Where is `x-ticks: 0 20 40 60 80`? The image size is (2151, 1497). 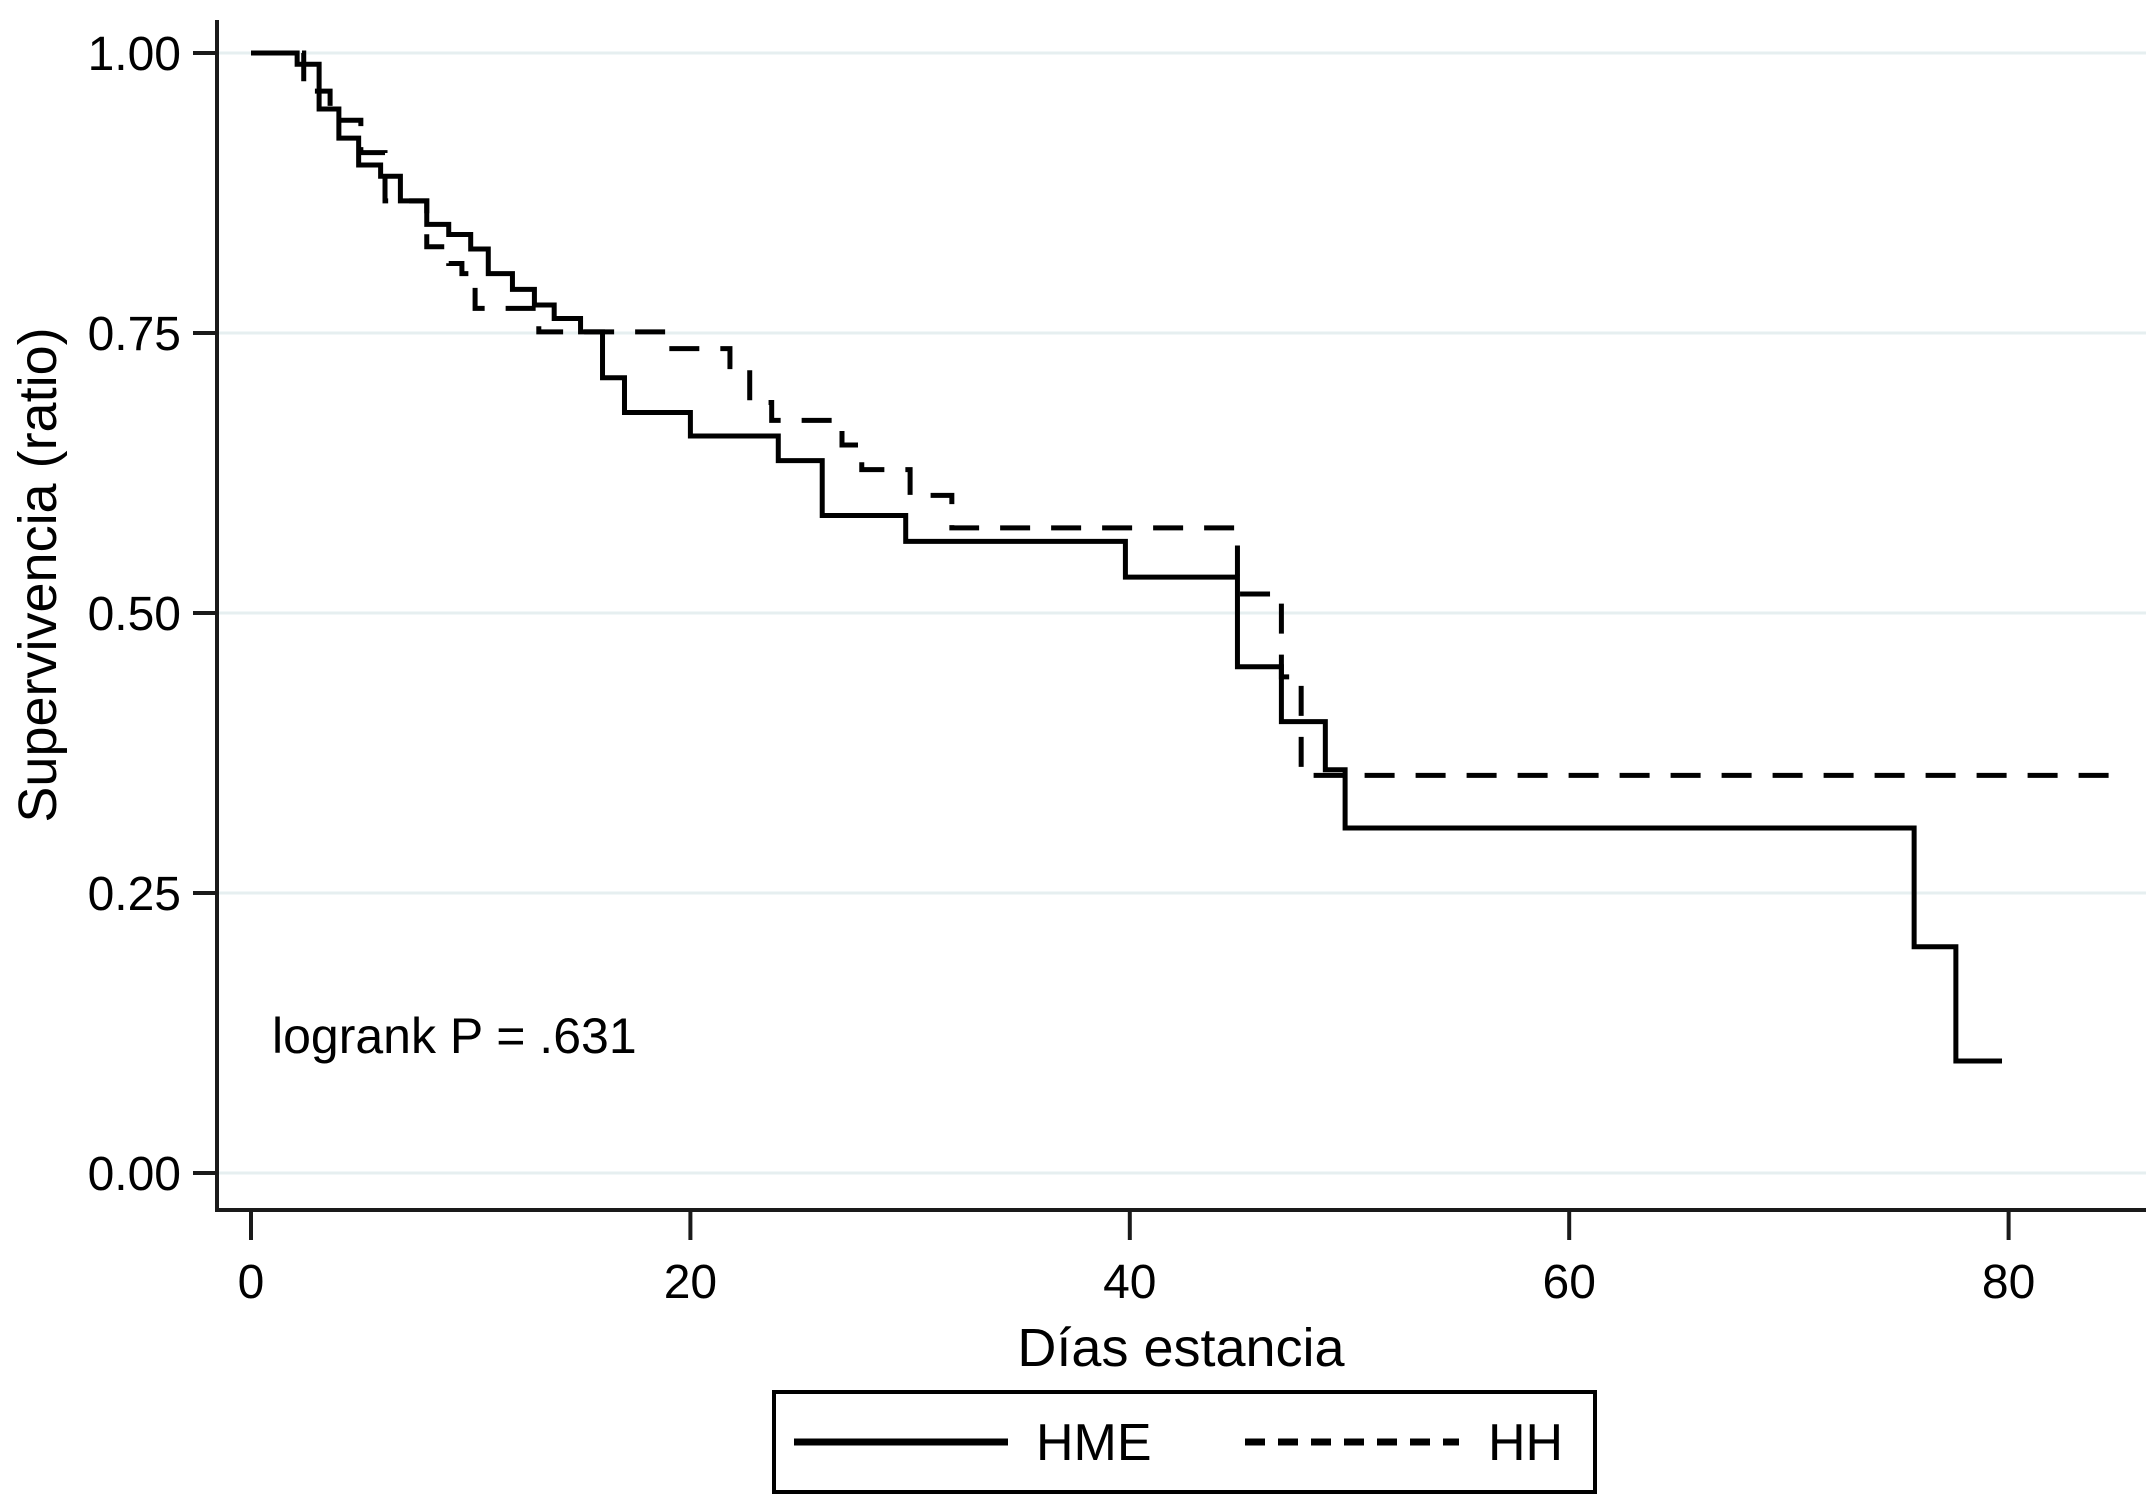 x-ticks: 0 20 40 60 80 is located at coordinates (1136, 1259).